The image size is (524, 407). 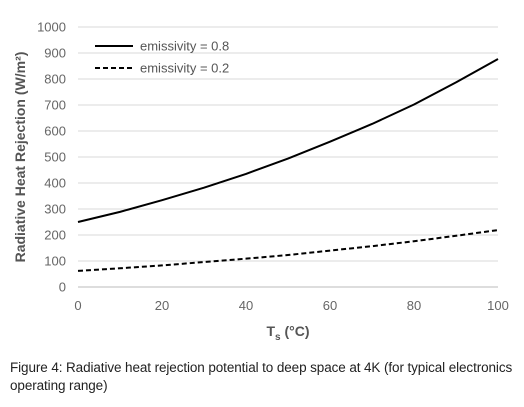 I want to click on x-tick-label-100: 100, so click(x=498, y=305).